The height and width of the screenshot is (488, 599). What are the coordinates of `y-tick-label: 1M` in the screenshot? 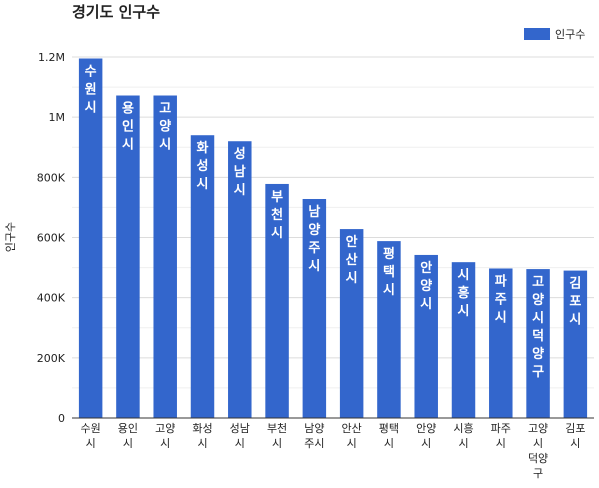 It's located at (57, 117).